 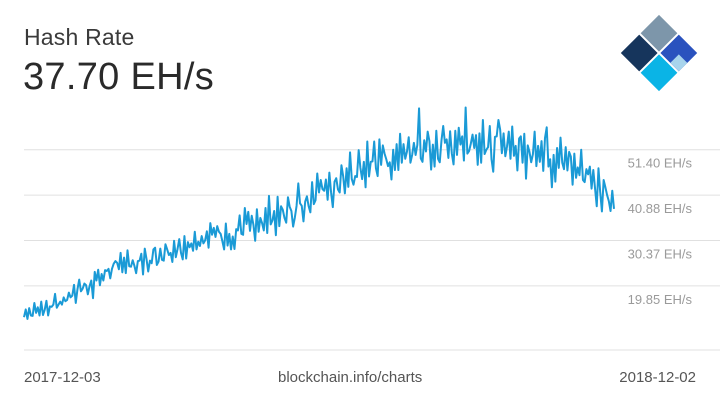 What do you see at coordinates (118, 77) in the screenshot?
I see `current-value: 37.70 EH/s` at bounding box center [118, 77].